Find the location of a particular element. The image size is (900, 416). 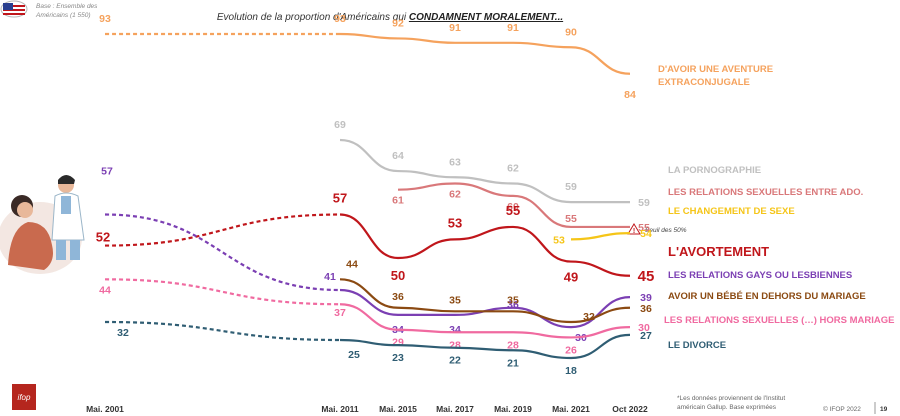

data-label-les-relations-sexuelles-entre-ado: 62 is located at coordinates (455, 194).